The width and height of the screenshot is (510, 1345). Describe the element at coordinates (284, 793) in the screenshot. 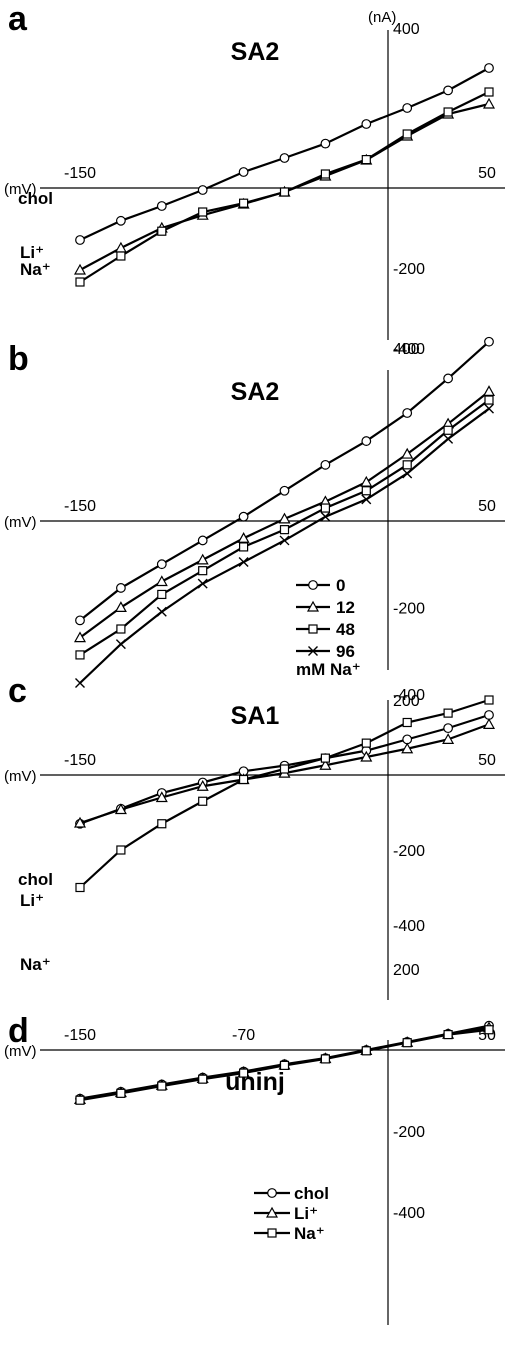

I see `series-line` at that location.